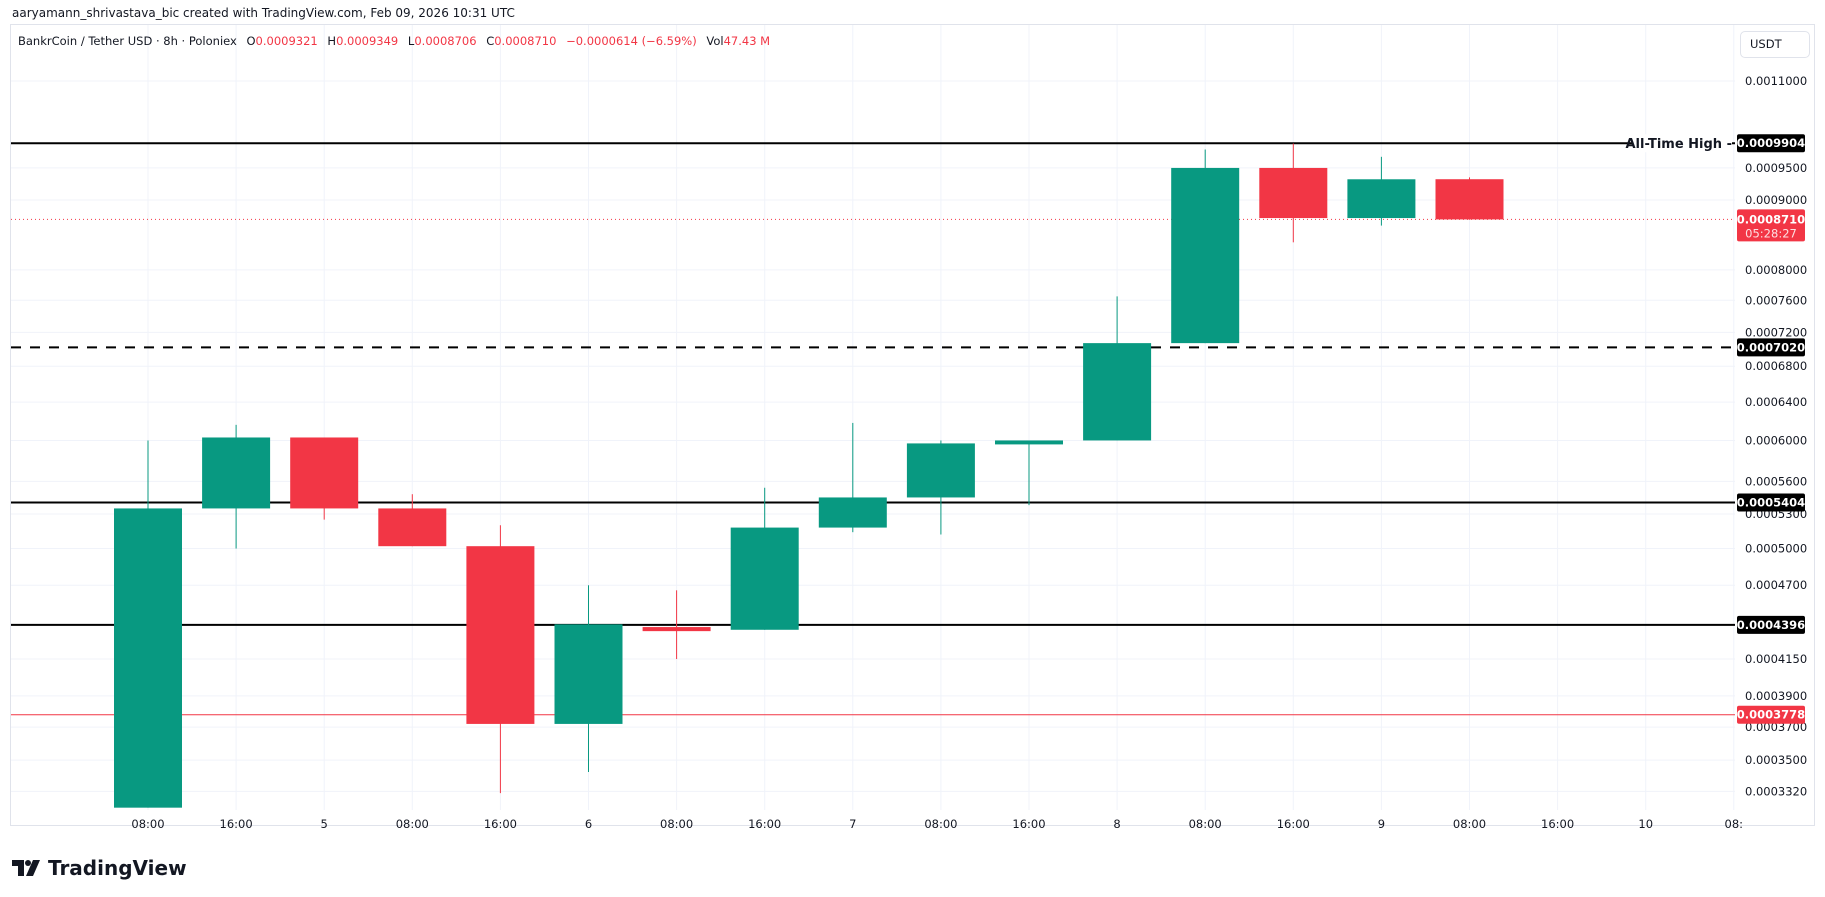 The image size is (1825, 897). What do you see at coordinates (1116, 824) in the screenshot?
I see `x-tick-label: 8` at bounding box center [1116, 824].